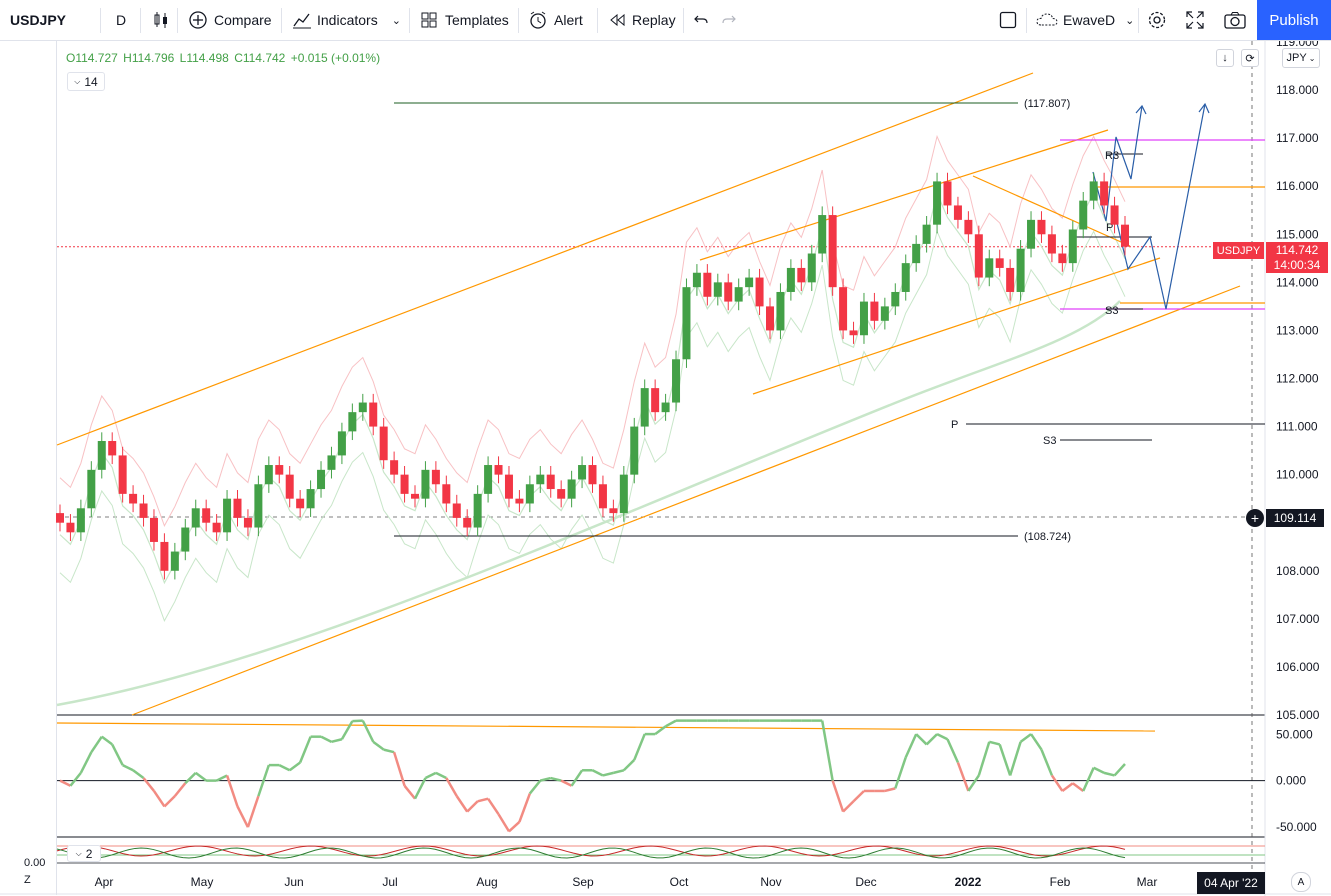  I want to click on s3-right-label: S3, so click(1111, 311).